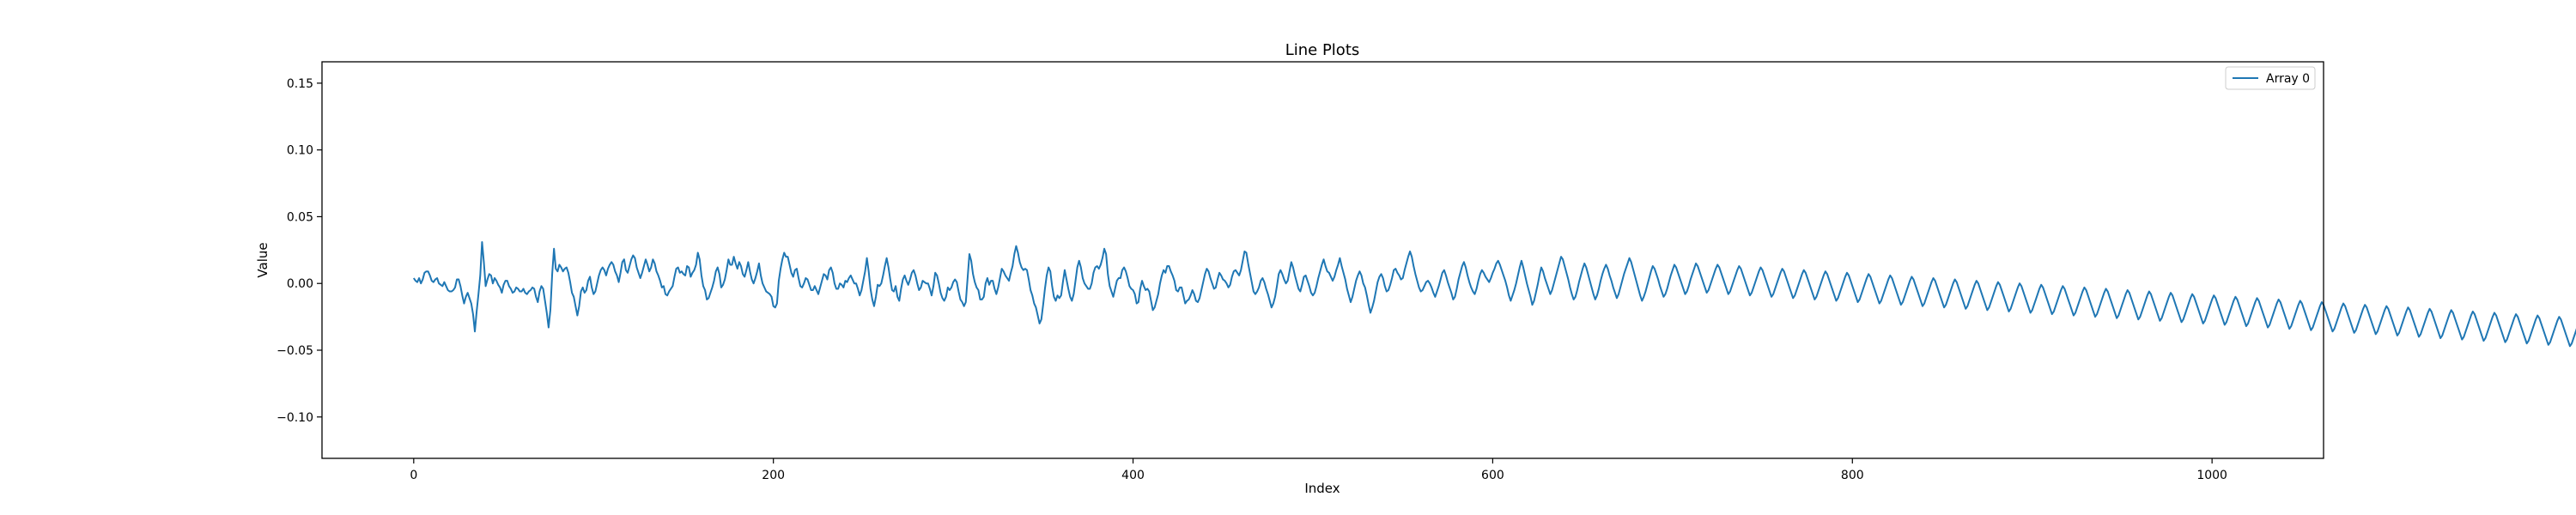 The image size is (2576, 515). I want to click on legend-frame, so click(2270, 78).